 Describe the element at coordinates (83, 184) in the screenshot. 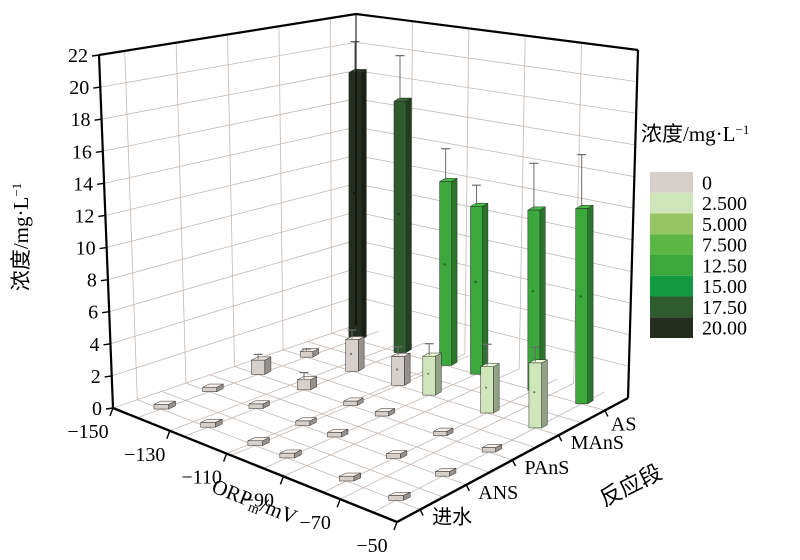

I see `z-tick-label: 14` at that location.